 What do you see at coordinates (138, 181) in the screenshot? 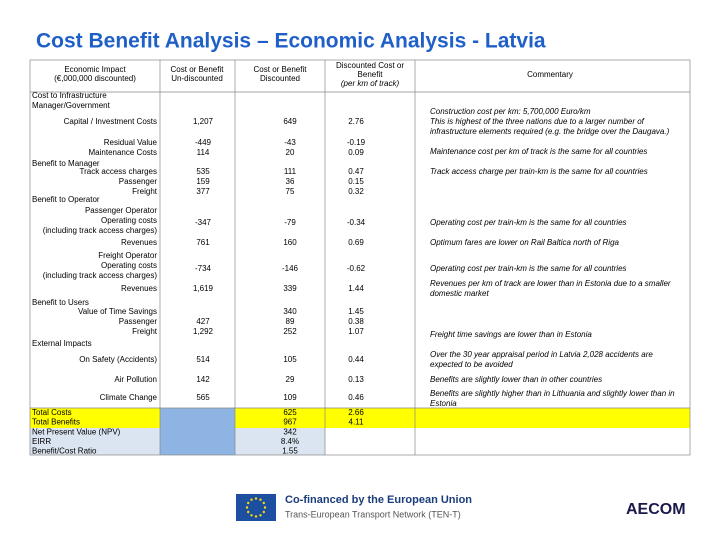
I see `row-label: Passenger` at bounding box center [138, 181].